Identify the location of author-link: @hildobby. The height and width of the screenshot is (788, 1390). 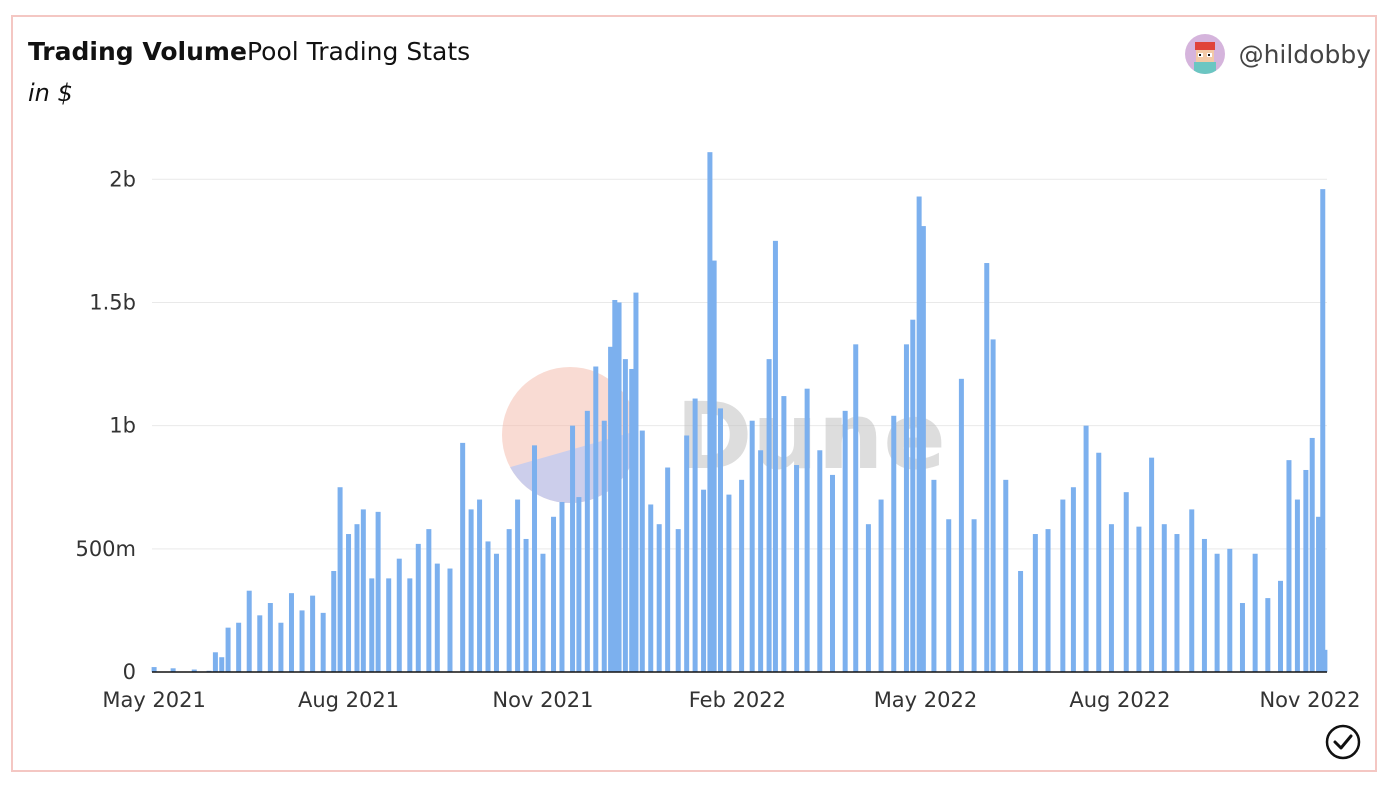
(1277, 54).